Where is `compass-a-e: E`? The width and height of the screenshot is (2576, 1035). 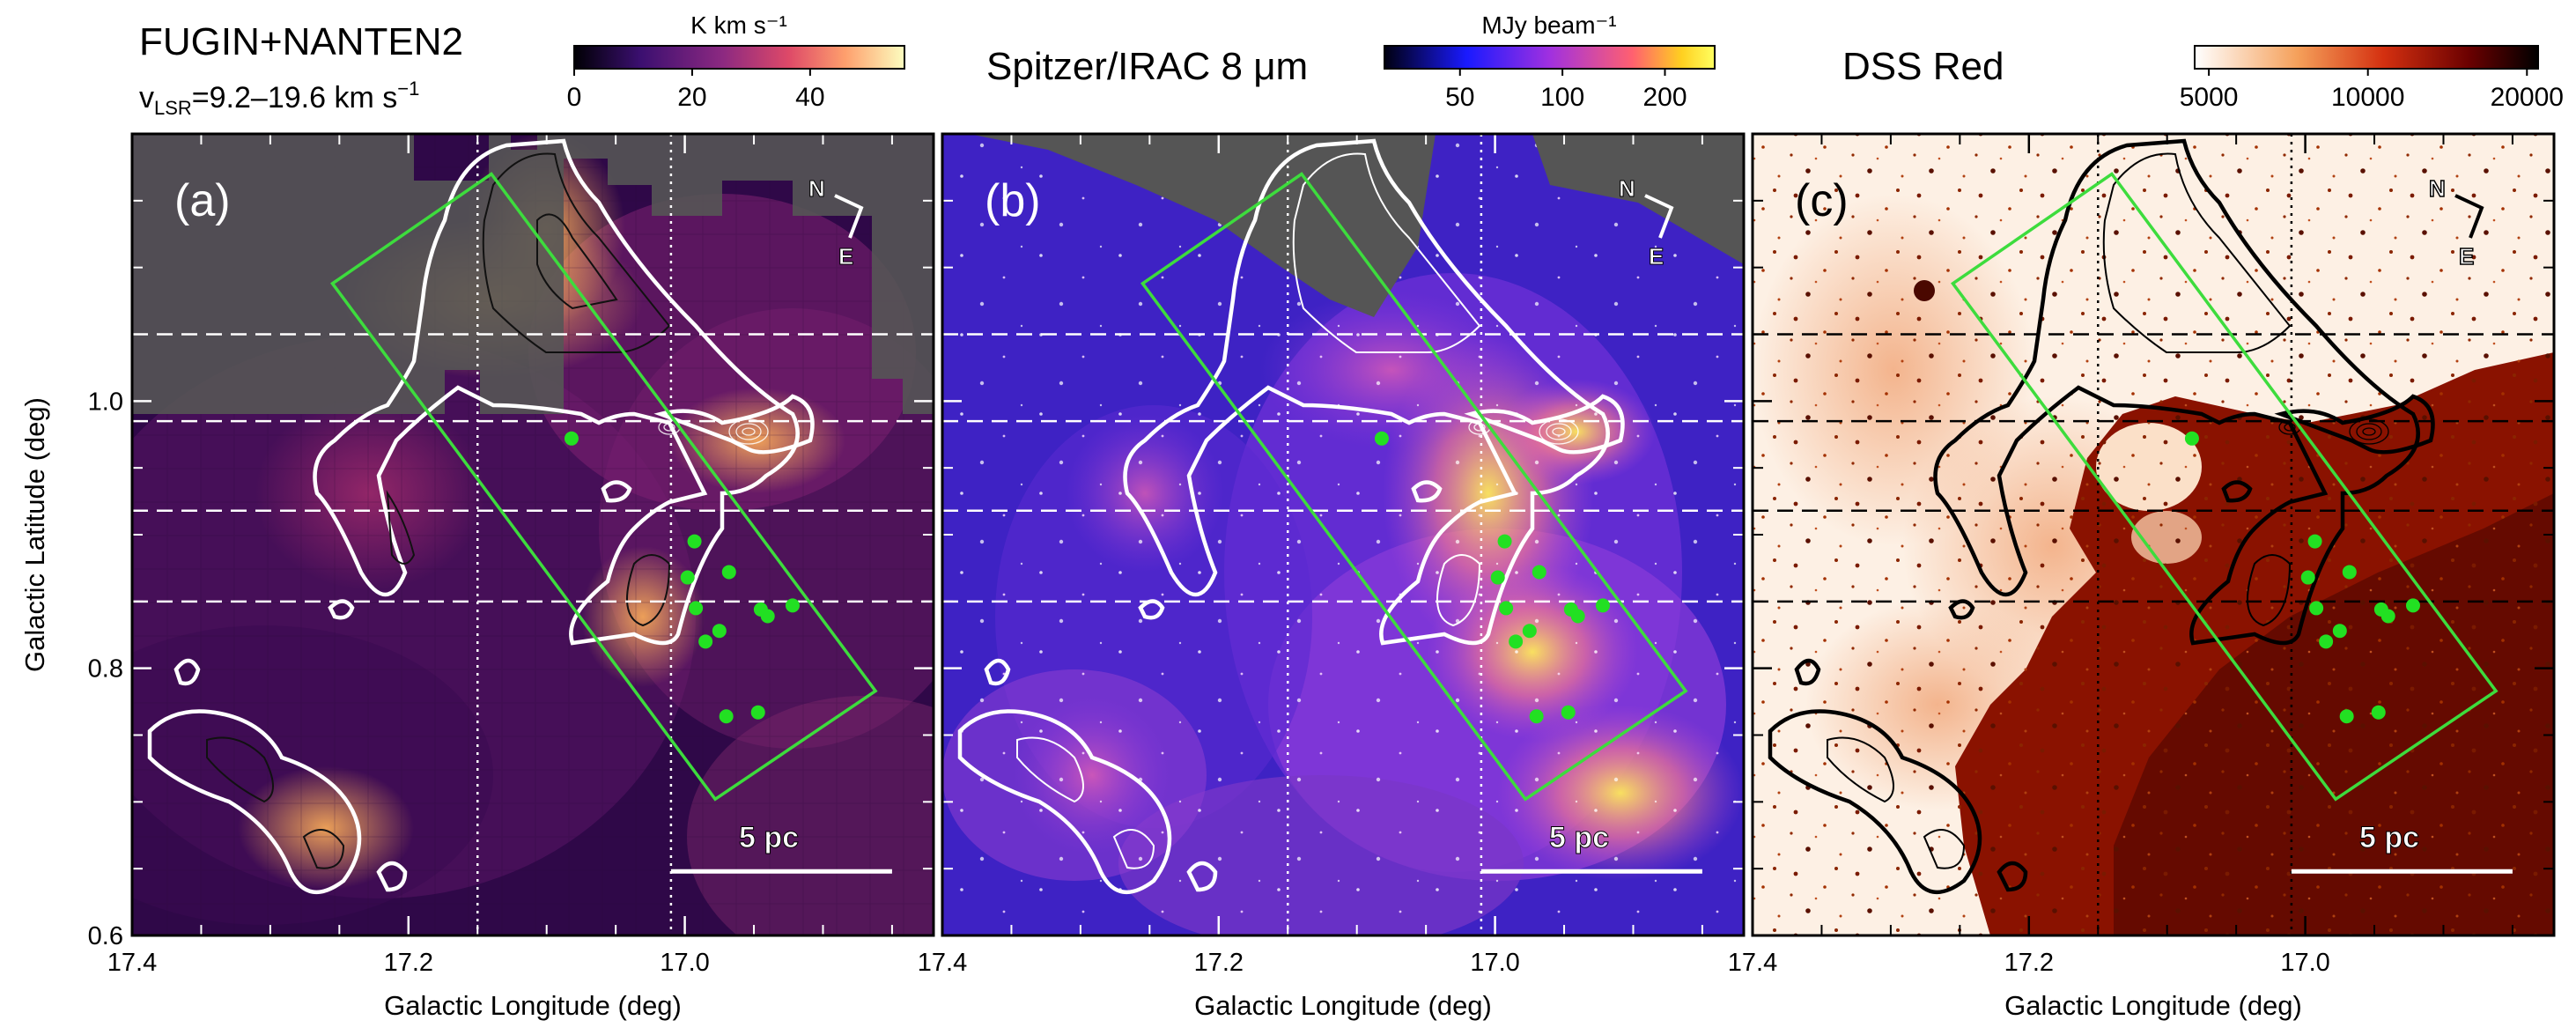 compass-a-e: E is located at coordinates (845, 256).